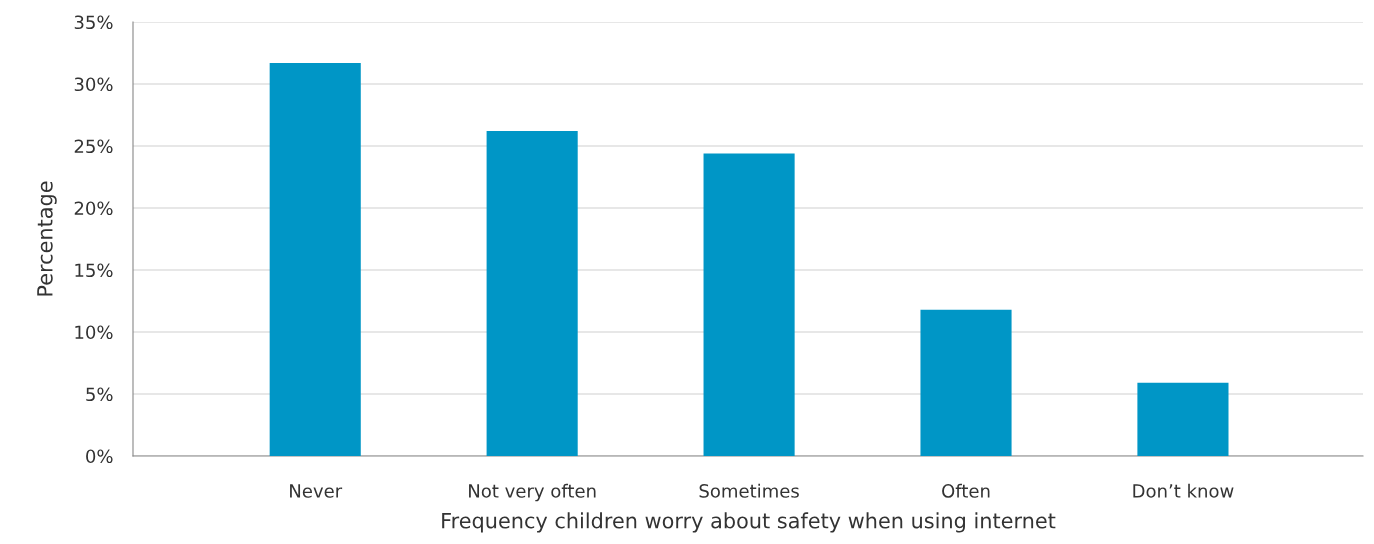 The image size is (1374, 544). What do you see at coordinates (99, 456) in the screenshot?
I see `y-tick-label: 0%` at bounding box center [99, 456].